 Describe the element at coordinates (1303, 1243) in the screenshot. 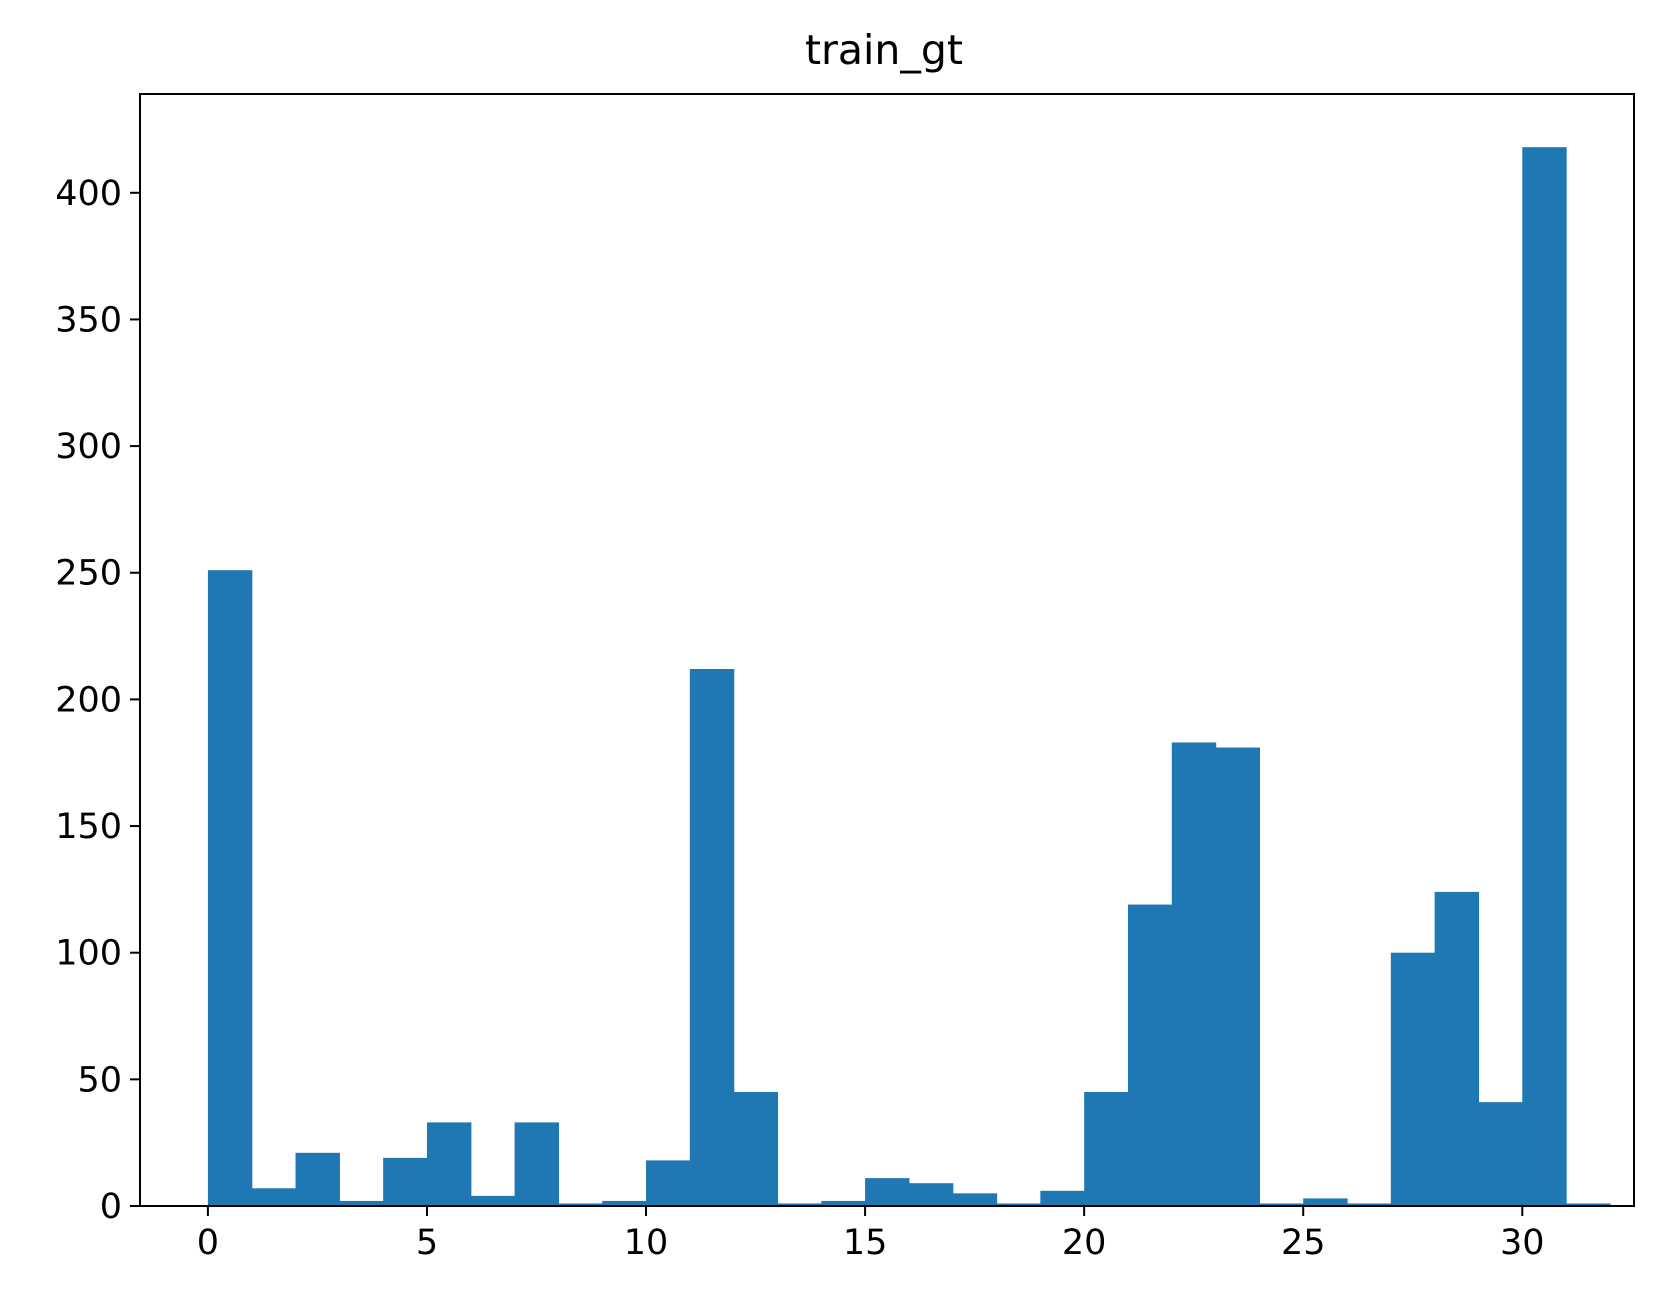

I see `x-tick-label: 25` at that location.